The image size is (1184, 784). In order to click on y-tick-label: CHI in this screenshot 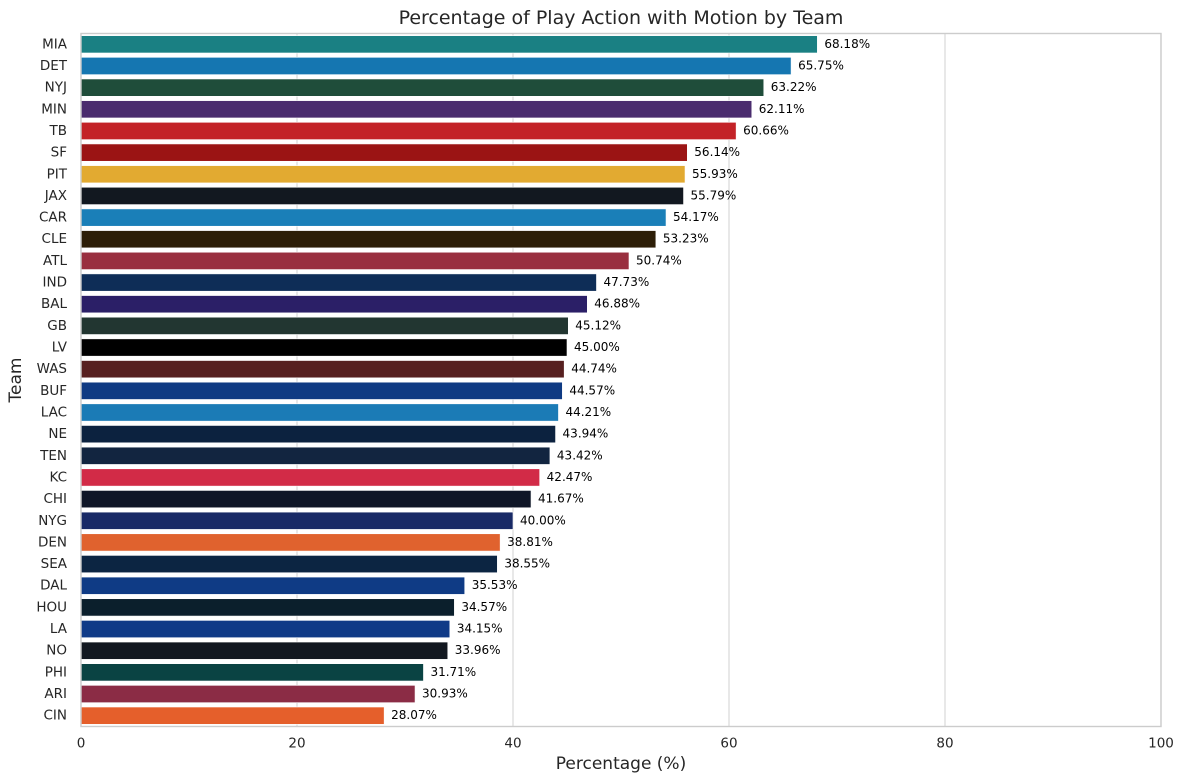, I will do `click(55, 499)`.